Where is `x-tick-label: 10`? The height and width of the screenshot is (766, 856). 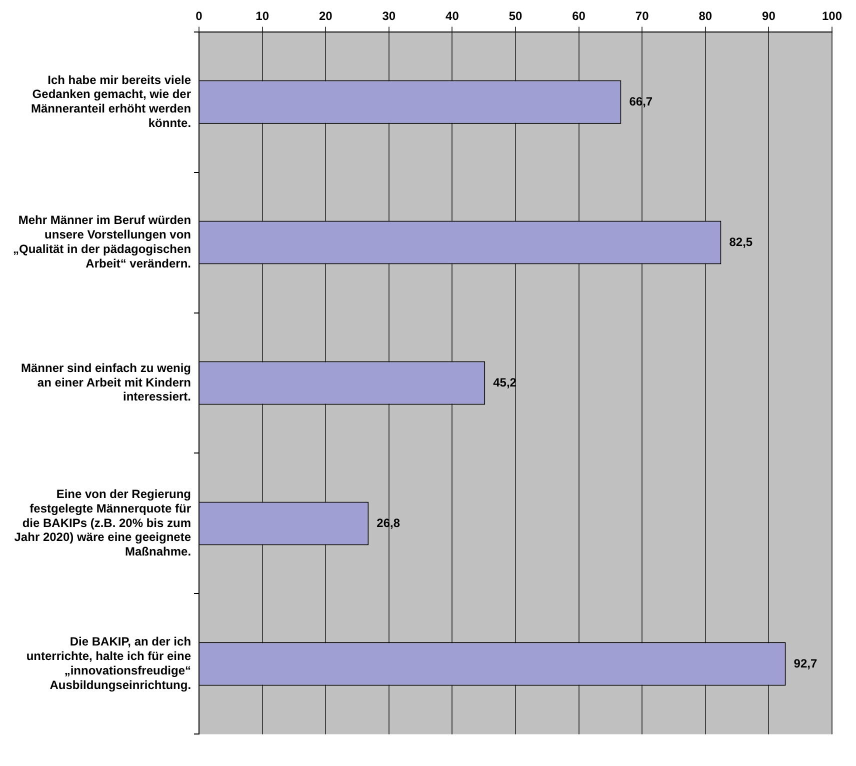
x-tick-label: 10 is located at coordinates (263, 15).